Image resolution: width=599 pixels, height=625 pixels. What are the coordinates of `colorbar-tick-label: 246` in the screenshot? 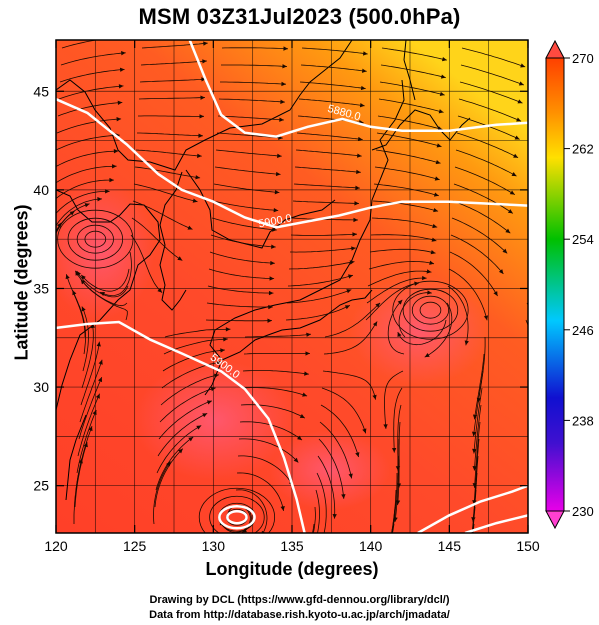 It's located at (583, 330).